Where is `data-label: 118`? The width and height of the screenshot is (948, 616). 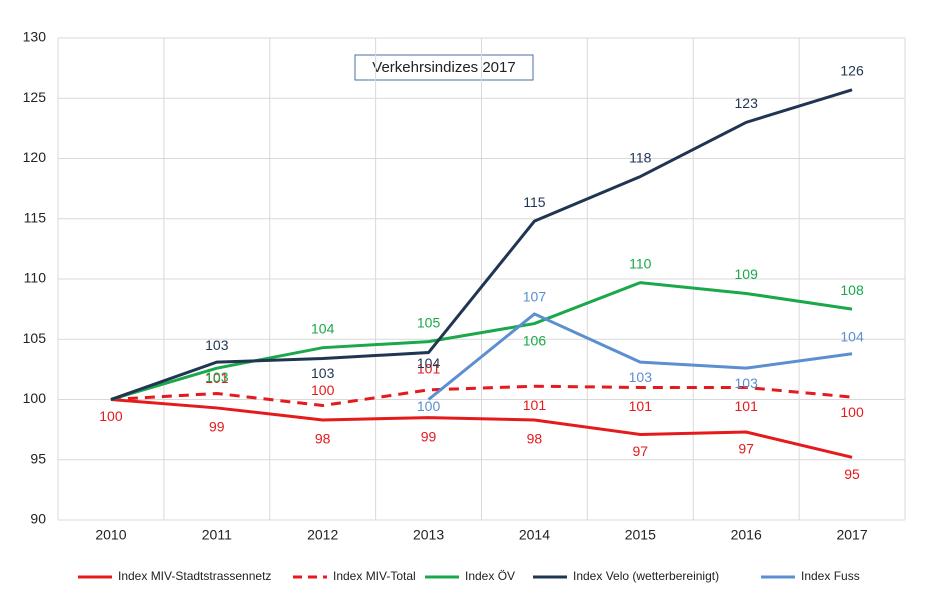 data-label: 118 is located at coordinates (640, 157).